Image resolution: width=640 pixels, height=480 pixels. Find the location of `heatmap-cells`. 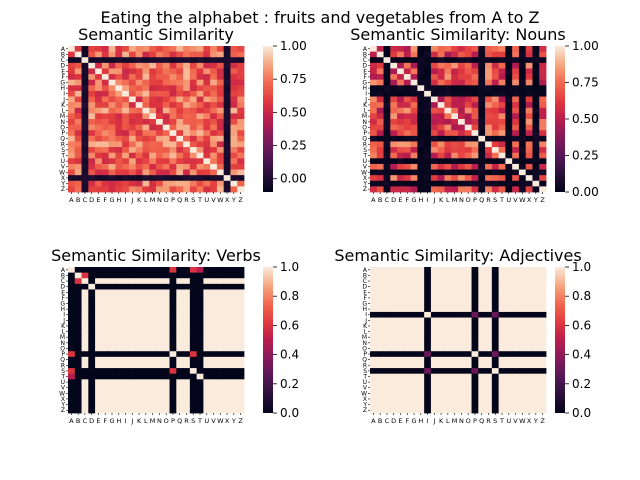

heatmap-cells is located at coordinates (156, 119).